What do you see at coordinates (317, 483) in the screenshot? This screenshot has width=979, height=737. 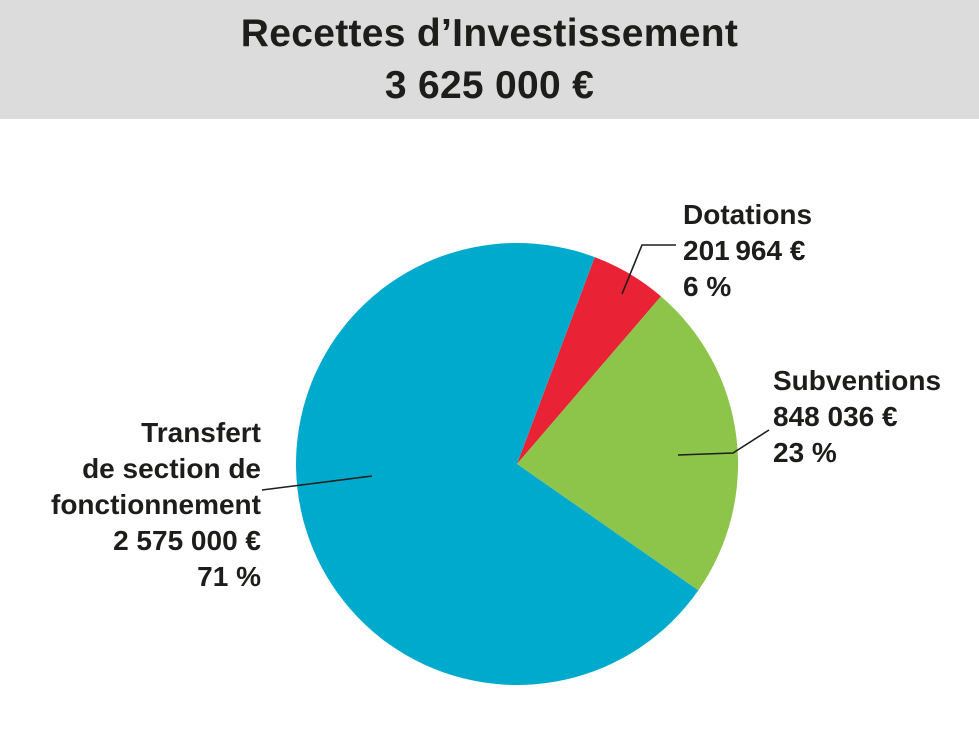 I see `leader-line-transfert` at bounding box center [317, 483].